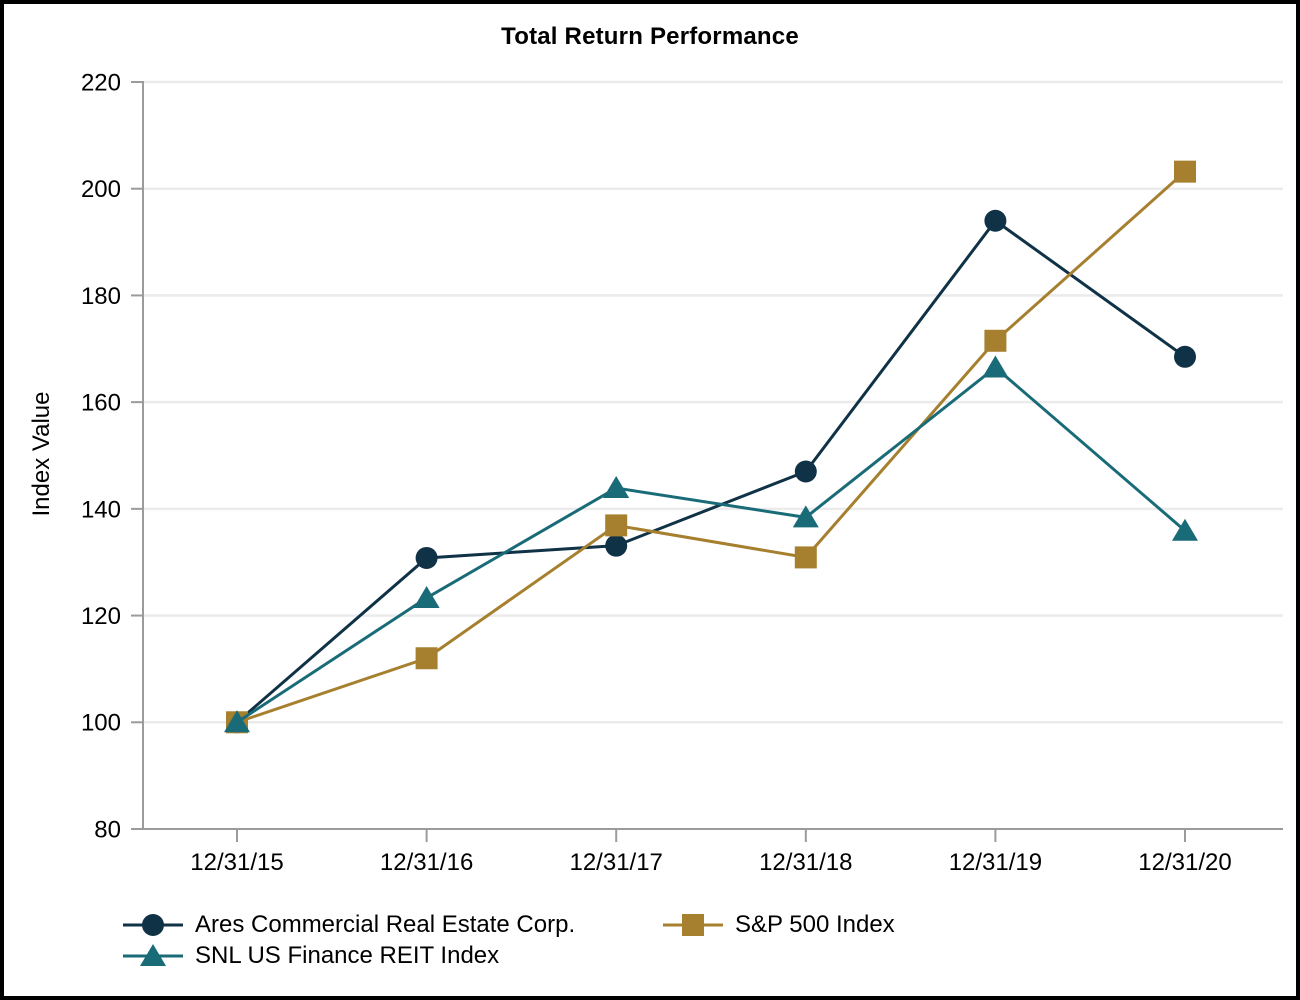  I want to click on legend-square-marker-icon, so click(693, 925).